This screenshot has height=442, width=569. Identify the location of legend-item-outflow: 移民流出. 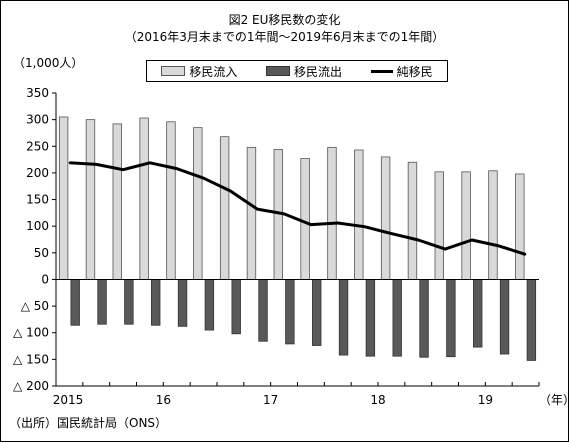
(303, 71).